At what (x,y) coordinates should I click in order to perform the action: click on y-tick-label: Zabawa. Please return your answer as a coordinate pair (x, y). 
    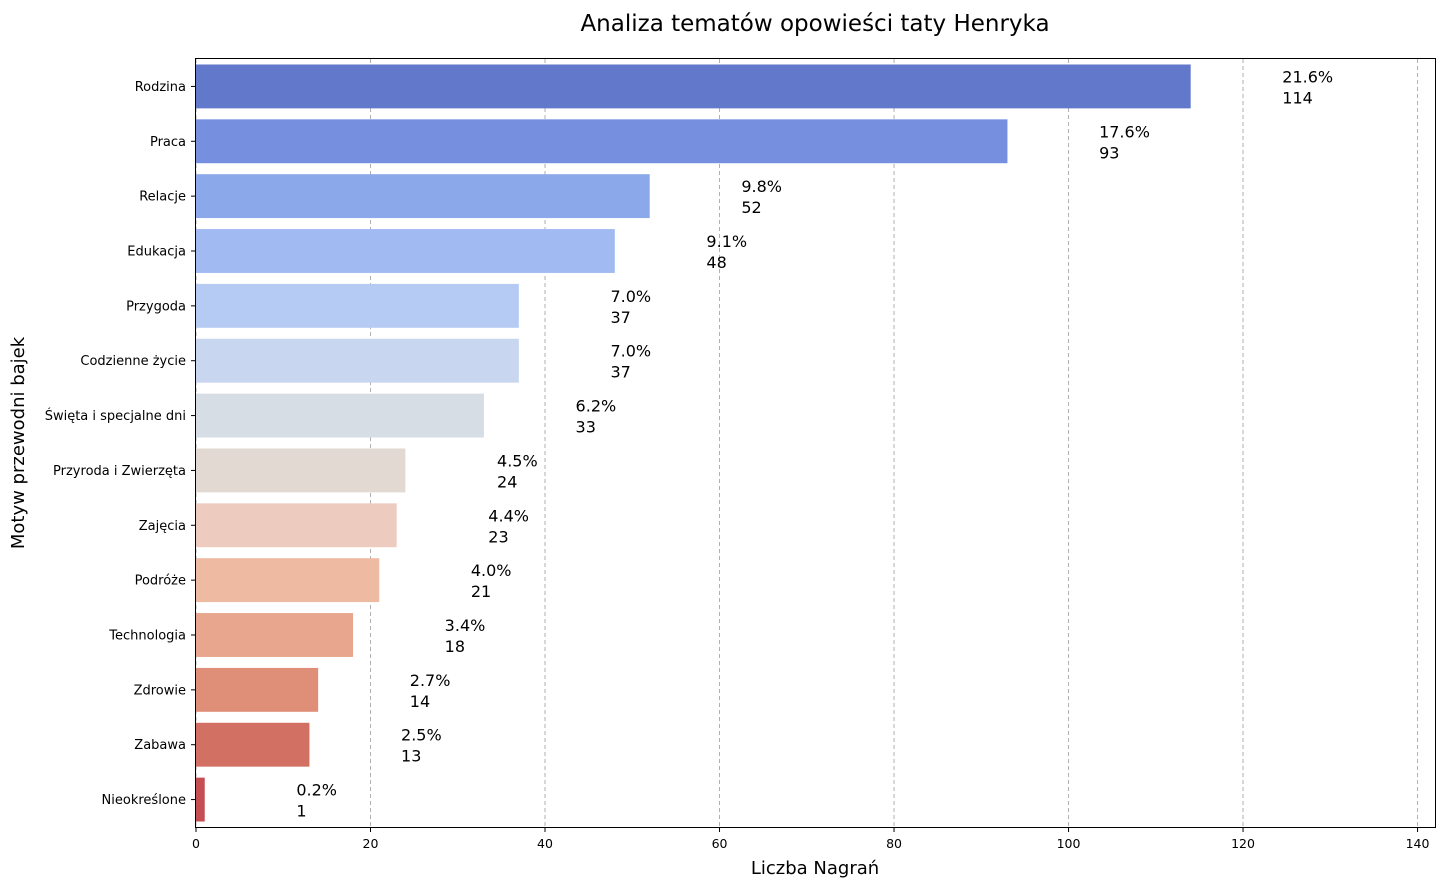
    Looking at the image, I should click on (160, 745).